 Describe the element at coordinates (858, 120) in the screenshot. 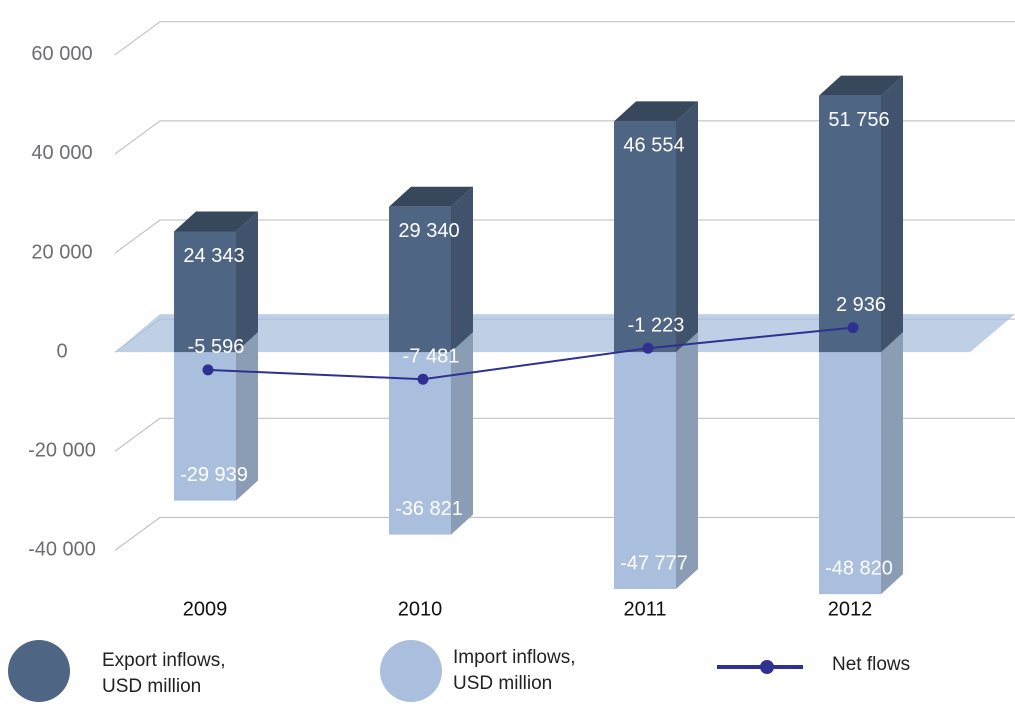

I see `value-label: 51 756` at that location.